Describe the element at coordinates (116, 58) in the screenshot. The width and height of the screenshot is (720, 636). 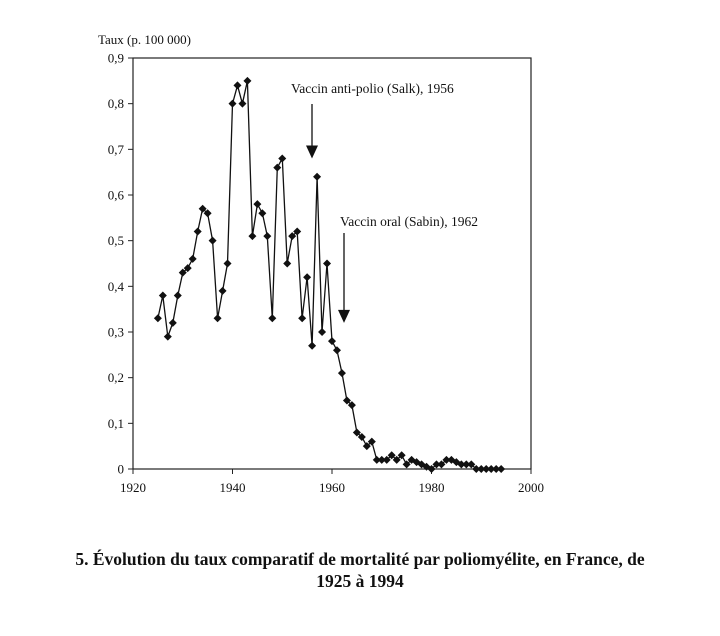
I see `y-tick-label: 0,9` at that location.